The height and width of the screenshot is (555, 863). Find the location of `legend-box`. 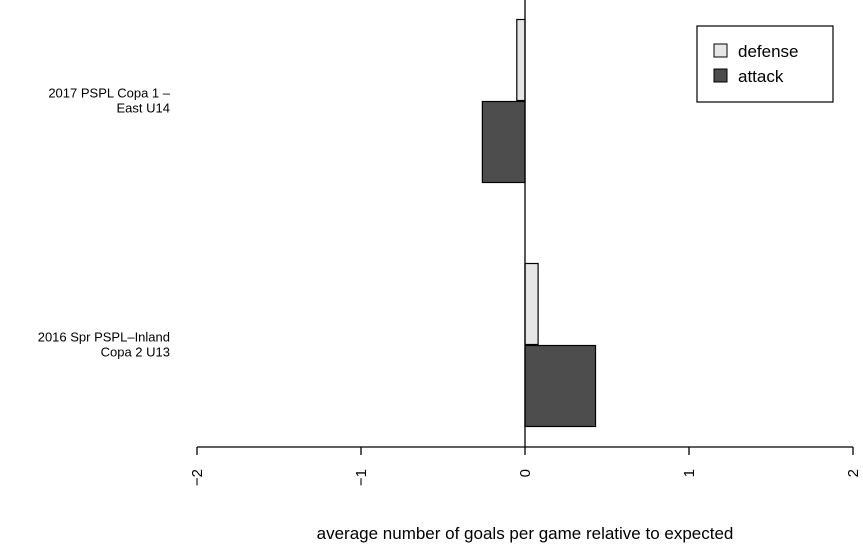

legend-box is located at coordinates (765, 64).